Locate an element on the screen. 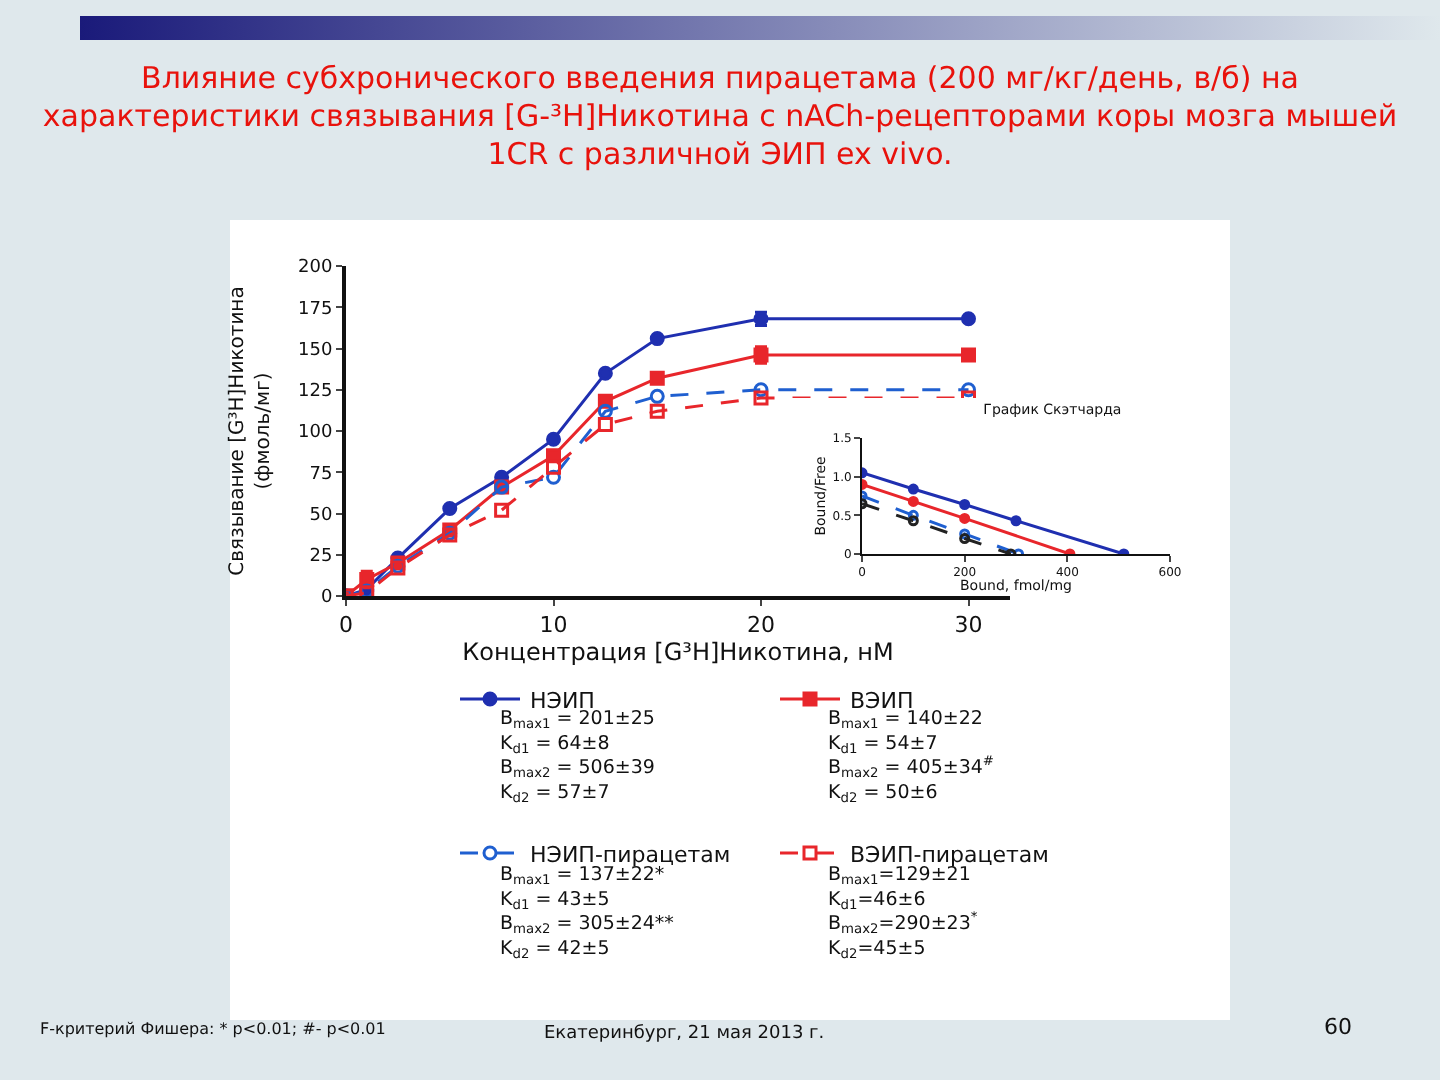 This screenshot has width=1440, height=1080. chart-title: Влияние субхронического введения пирацетама (200 мг/кг/день, в/б) на характеристики связывания [G-³H]Никотина с nACh-рецепторами коры мозга мышей 1CR с различной ЭИП ex vivo. is located at coordinates (720, 117).